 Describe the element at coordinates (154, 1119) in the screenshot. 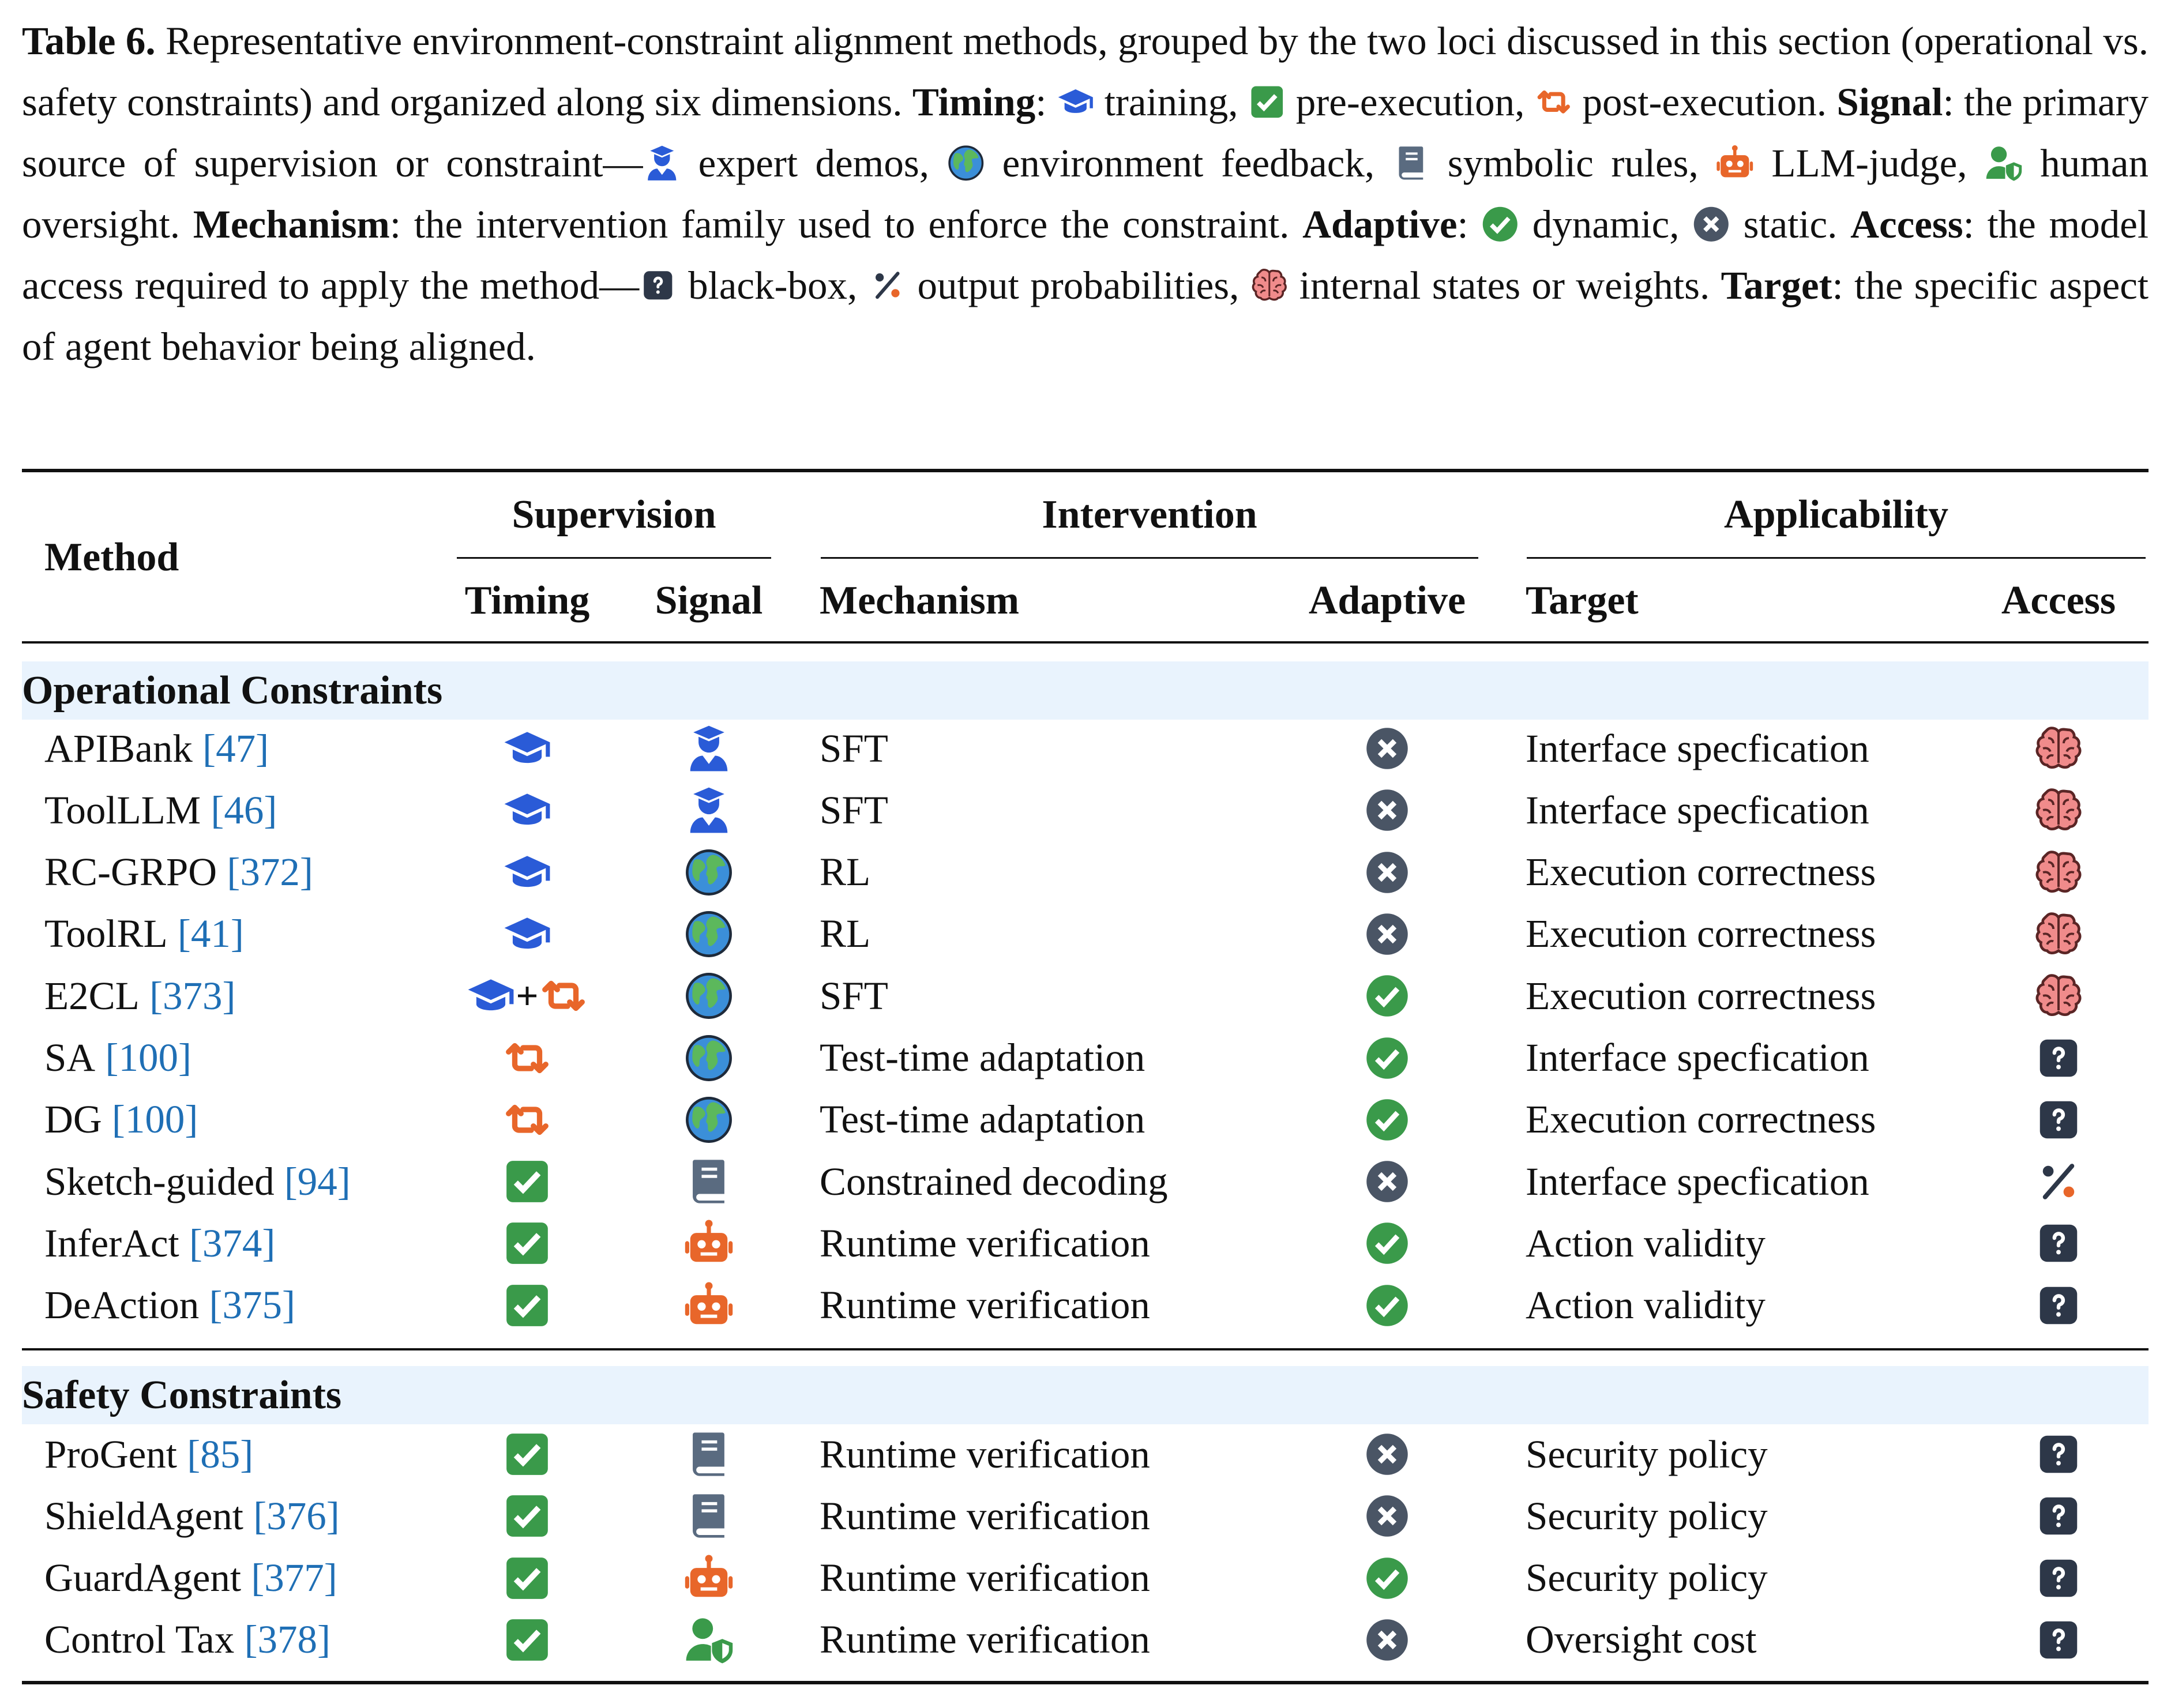

I see `citation: [100]` at that location.